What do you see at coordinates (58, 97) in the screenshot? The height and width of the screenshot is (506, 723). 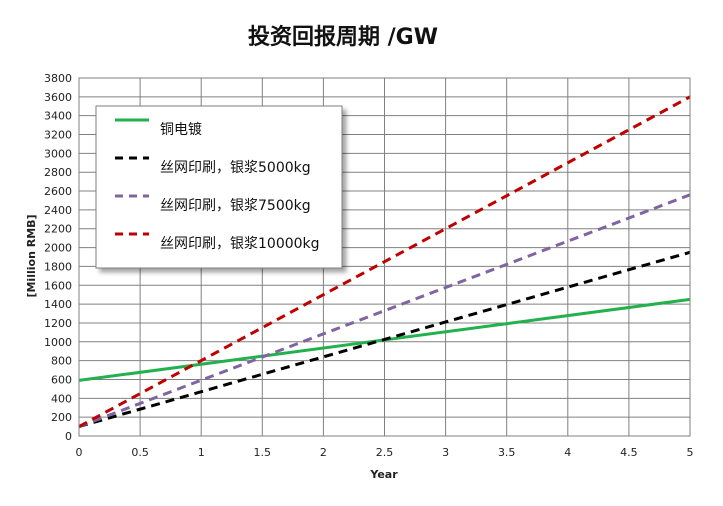 I see `y-tick-label: 3600` at bounding box center [58, 97].